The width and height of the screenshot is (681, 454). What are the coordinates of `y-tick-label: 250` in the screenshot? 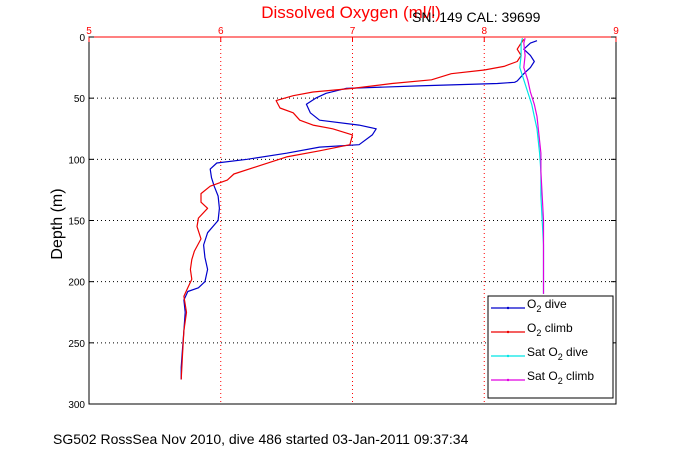 It's located at (76, 344).